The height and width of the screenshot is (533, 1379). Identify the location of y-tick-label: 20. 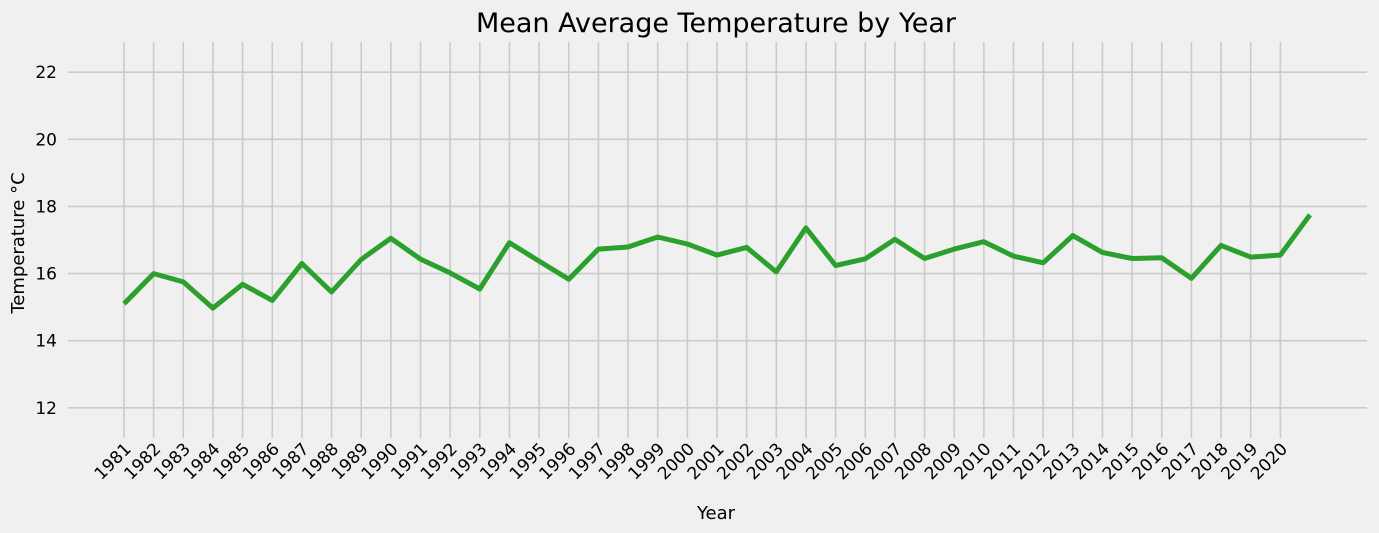
(46, 140).